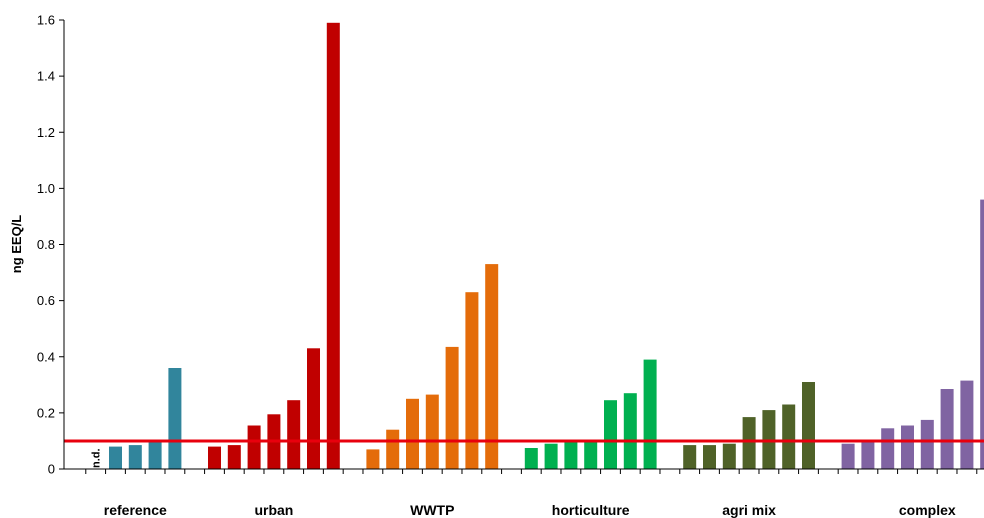  I want to click on y-ticks: 0 0.2 0.4 0.6 0.8 1.0 1.2 1.4 1.6, so click(50, 245).